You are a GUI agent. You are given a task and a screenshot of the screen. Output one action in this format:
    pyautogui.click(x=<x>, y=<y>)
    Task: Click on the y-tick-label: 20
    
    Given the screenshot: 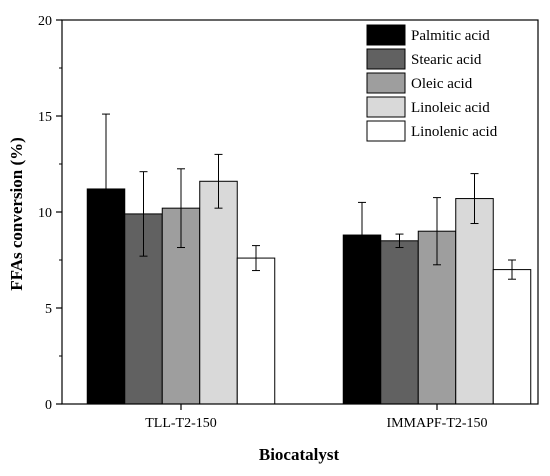 What is the action you would take?
    pyautogui.click(x=45, y=21)
    